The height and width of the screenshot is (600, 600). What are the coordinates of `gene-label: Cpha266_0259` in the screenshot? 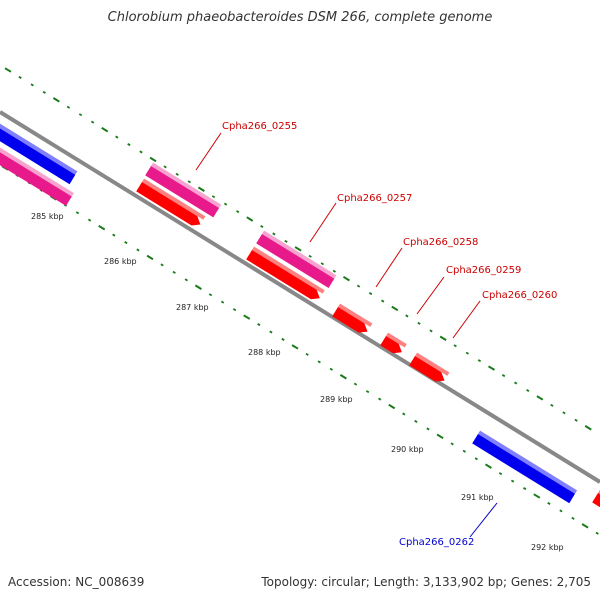 It's located at (483, 270).